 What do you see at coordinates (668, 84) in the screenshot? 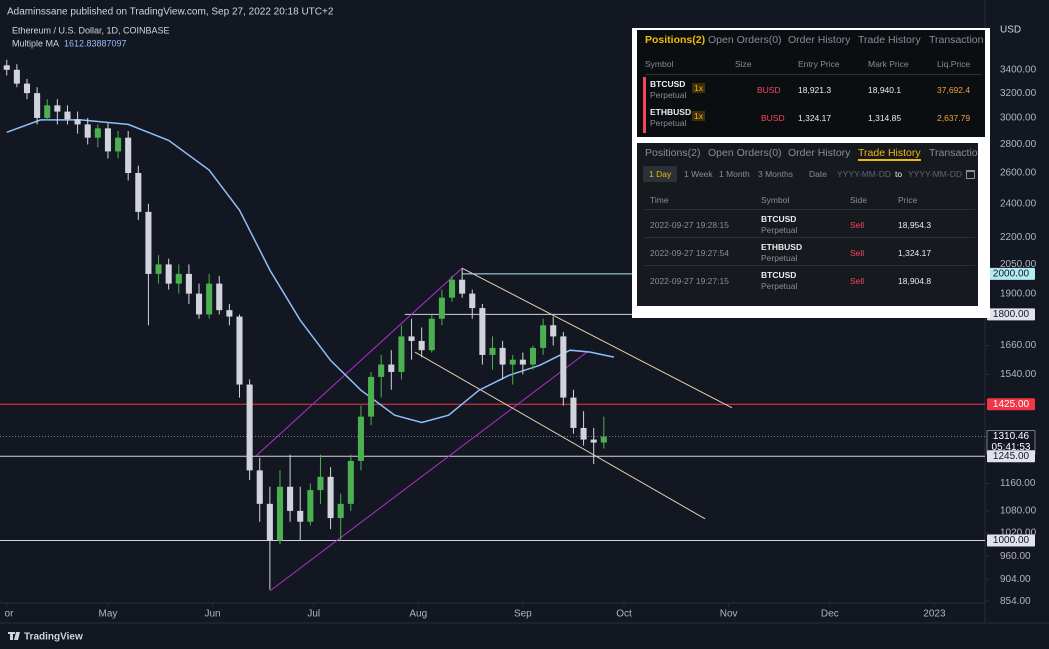
I see `symbol: BTCUSD` at bounding box center [668, 84].